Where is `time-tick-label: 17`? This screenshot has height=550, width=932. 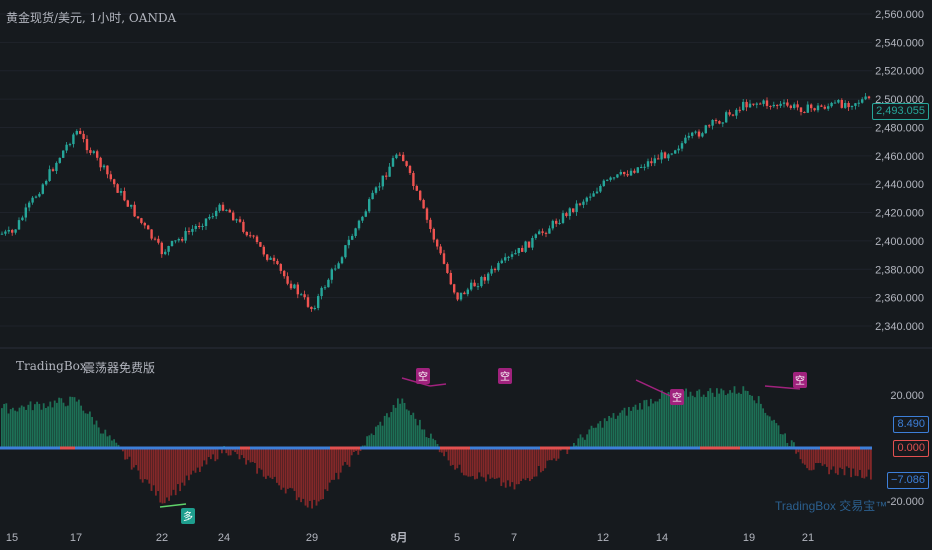
time-tick-label: 17 is located at coordinates (76, 538).